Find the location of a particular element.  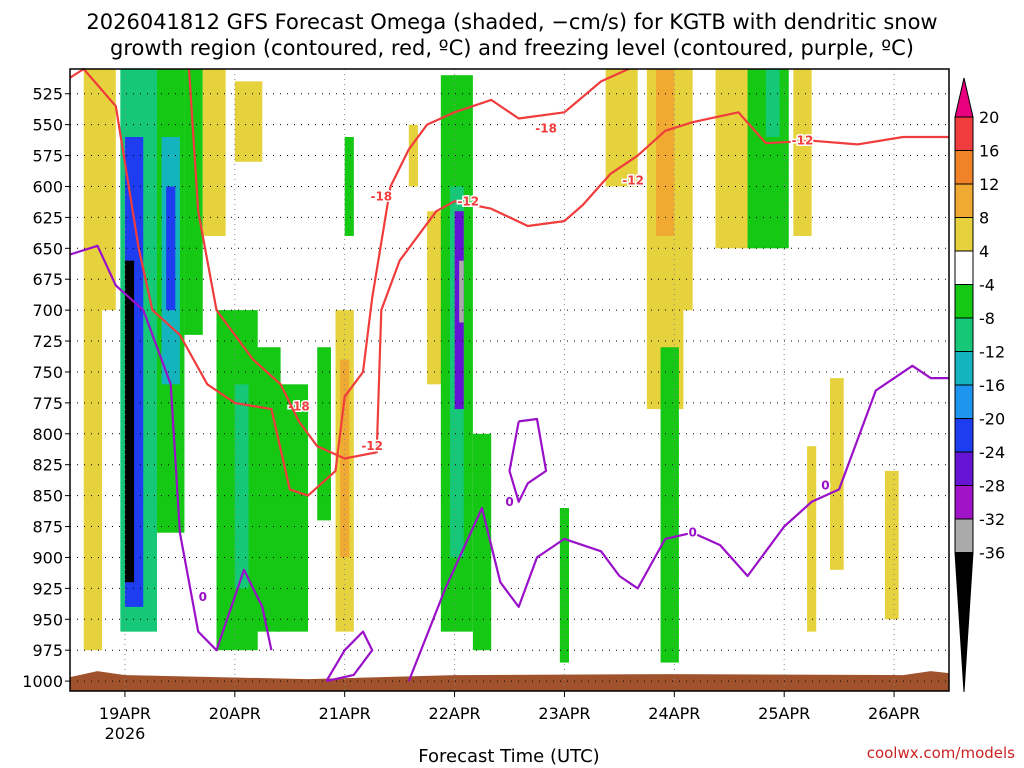

colorbar-label-8: 8 is located at coordinates (984, 218).